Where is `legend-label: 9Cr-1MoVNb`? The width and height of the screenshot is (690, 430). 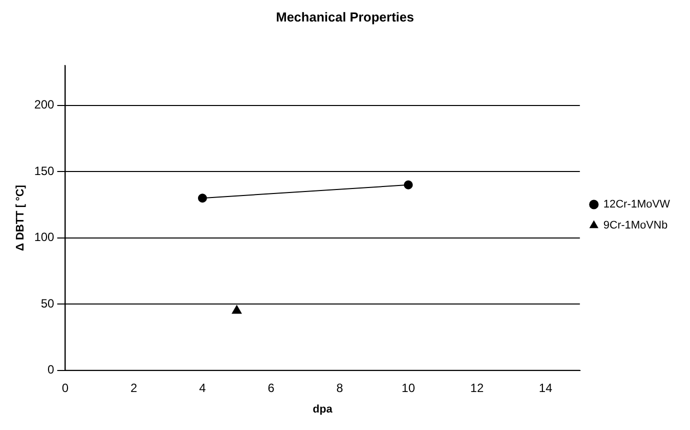 legend-label: 9Cr-1MoVNb is located at coordinates (635, 226).